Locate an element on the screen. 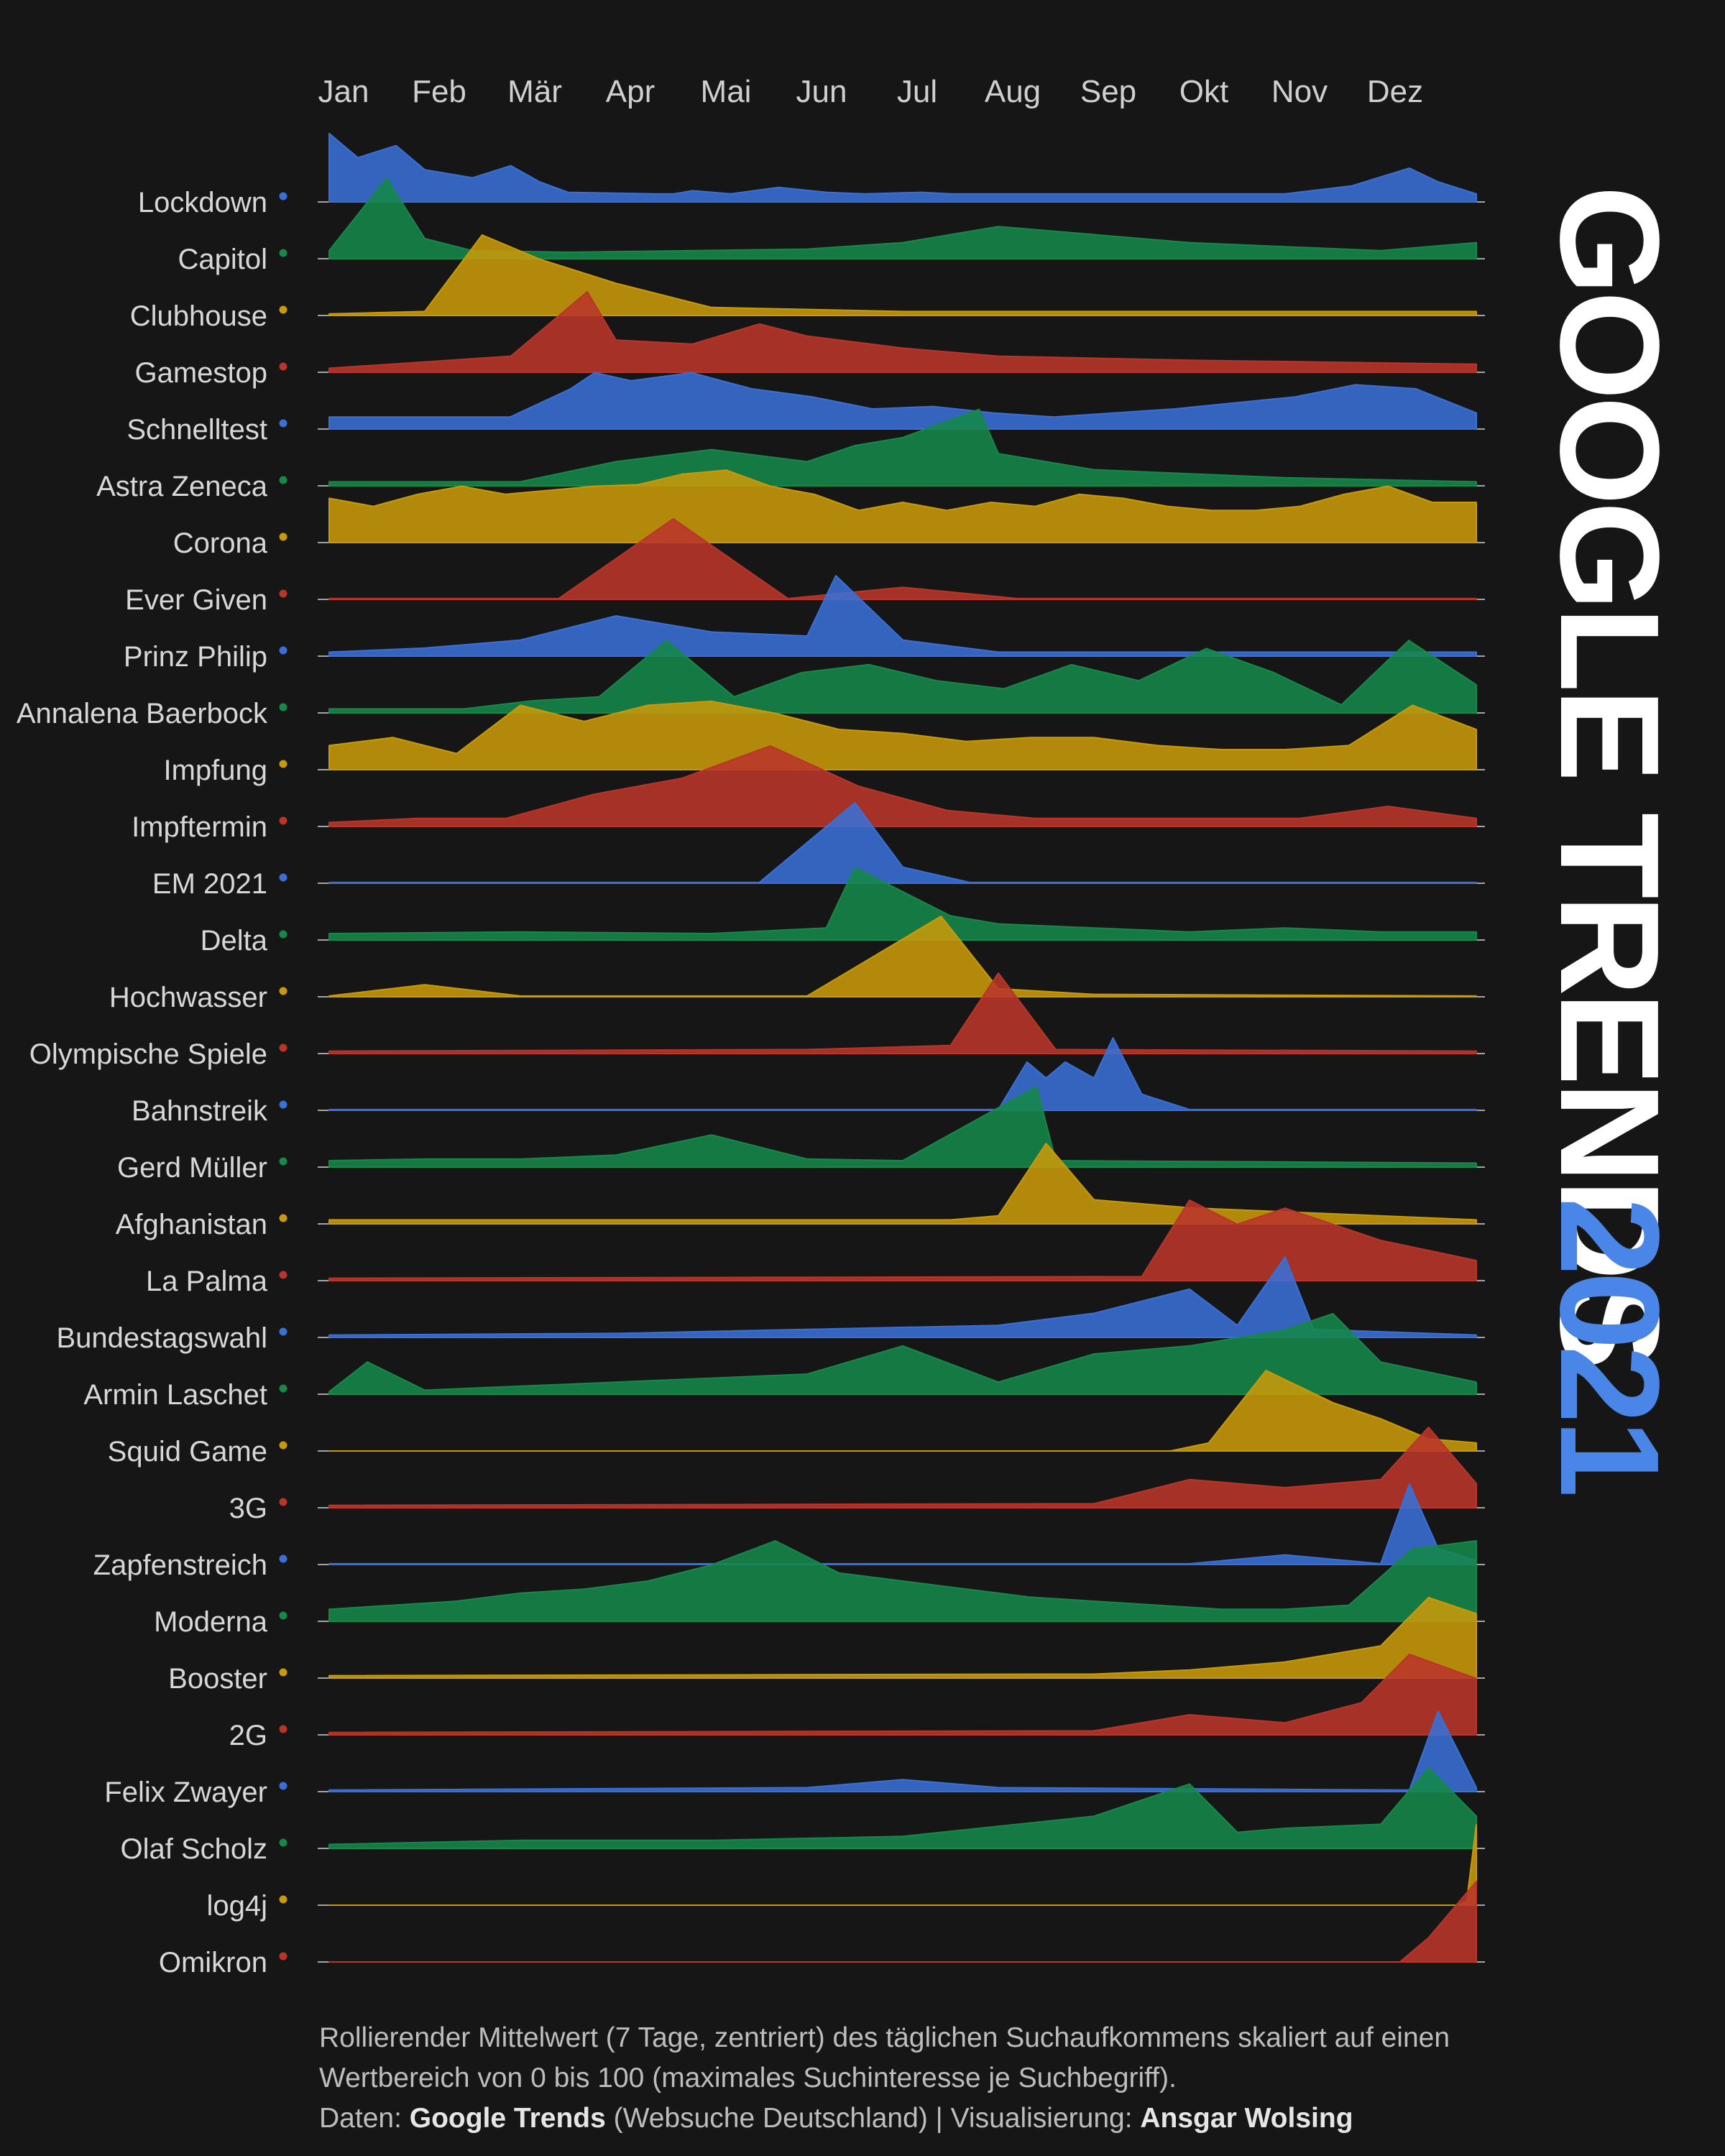 This screenshot has width=1725, height=2156. legend-dot-omikron is located at coordinates (283, 1957).